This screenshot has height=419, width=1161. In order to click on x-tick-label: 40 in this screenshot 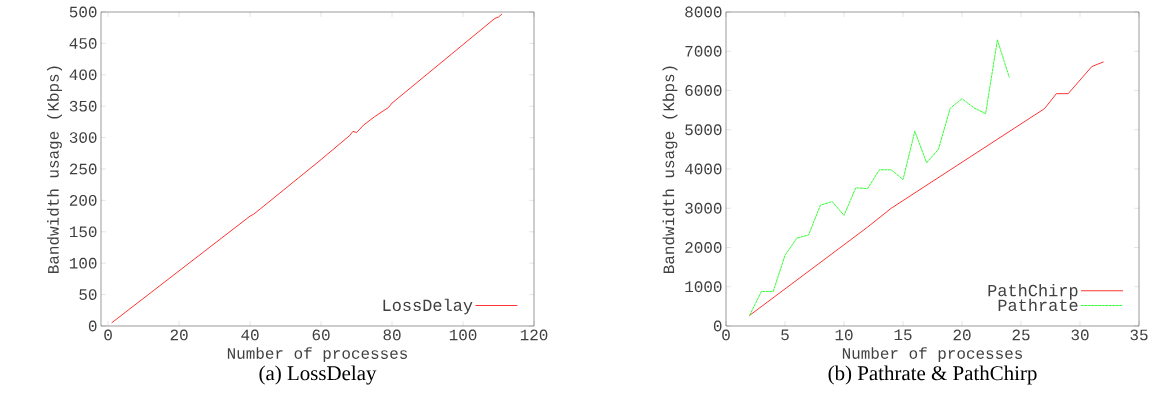, I will do `click(250, 335)`.